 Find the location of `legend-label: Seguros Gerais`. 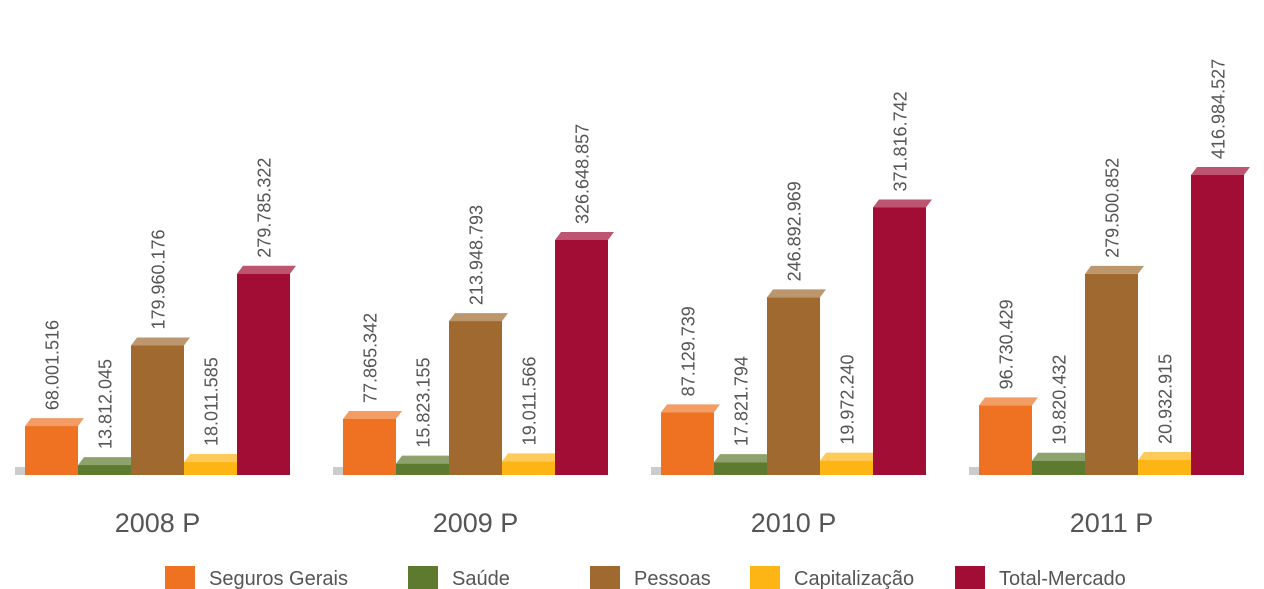

legend-label: Seguros Gerais is located at coordinates (278, 578).